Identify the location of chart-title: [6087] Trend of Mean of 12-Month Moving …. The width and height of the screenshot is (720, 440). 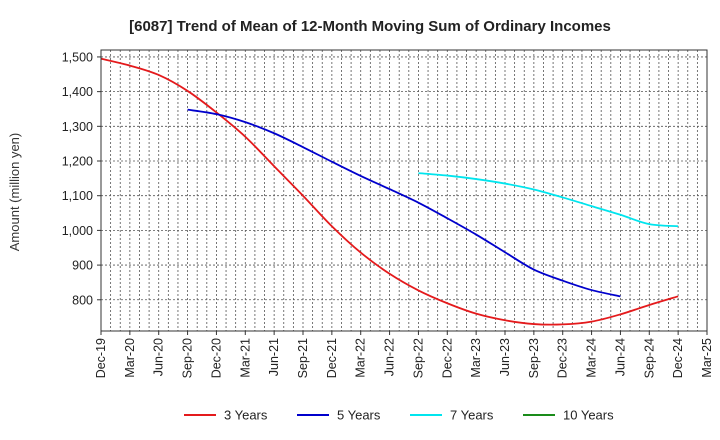
(370, 26).